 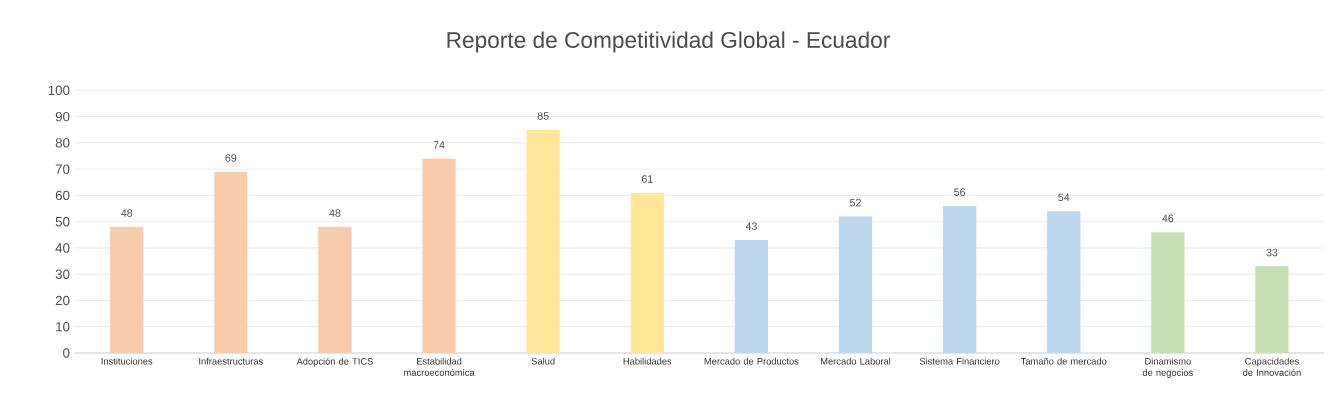 I want to click on y-tick-label: 20, so click(x=62, y=300).